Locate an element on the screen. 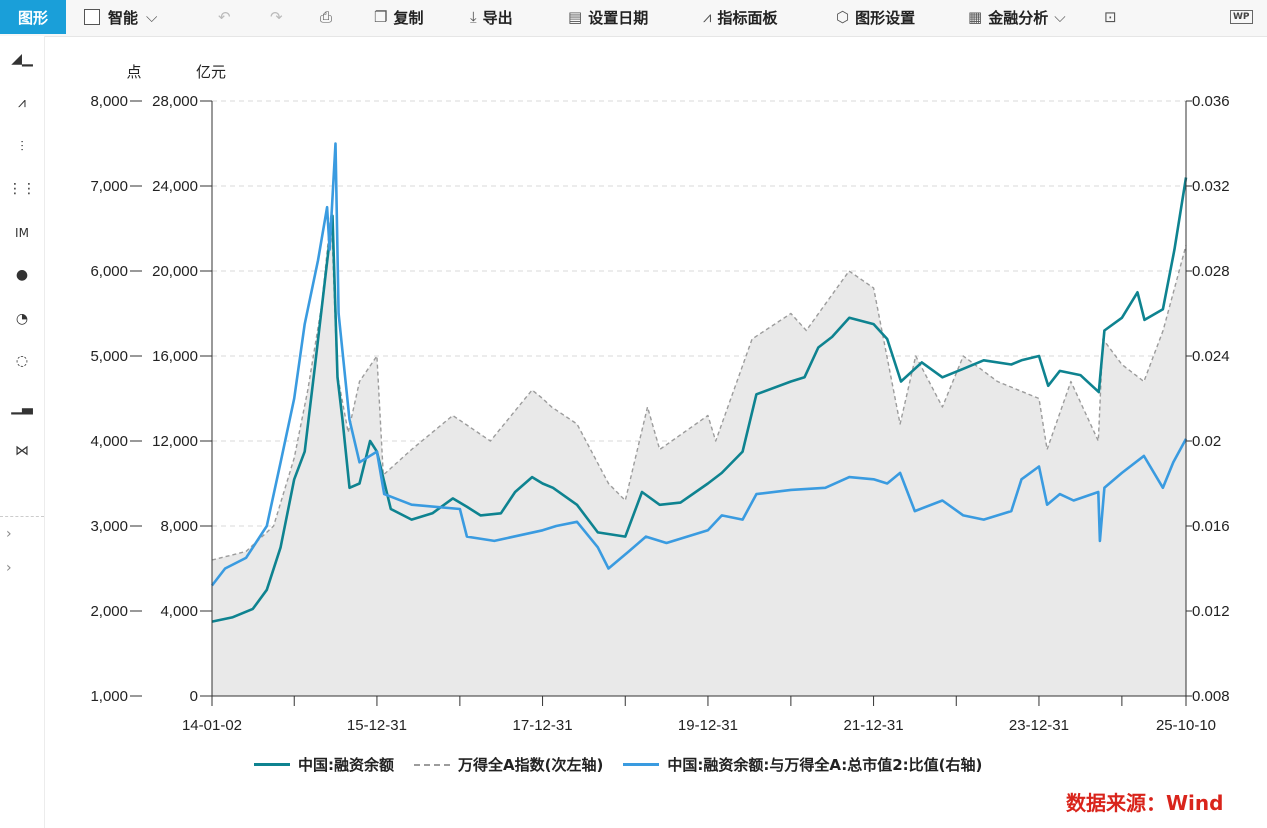 The image size is (1267, 828). legend-item-ratio: 中国:融资余额:与万得全A:总市值2:比值(右轴) is located at coordinates (802, 764).